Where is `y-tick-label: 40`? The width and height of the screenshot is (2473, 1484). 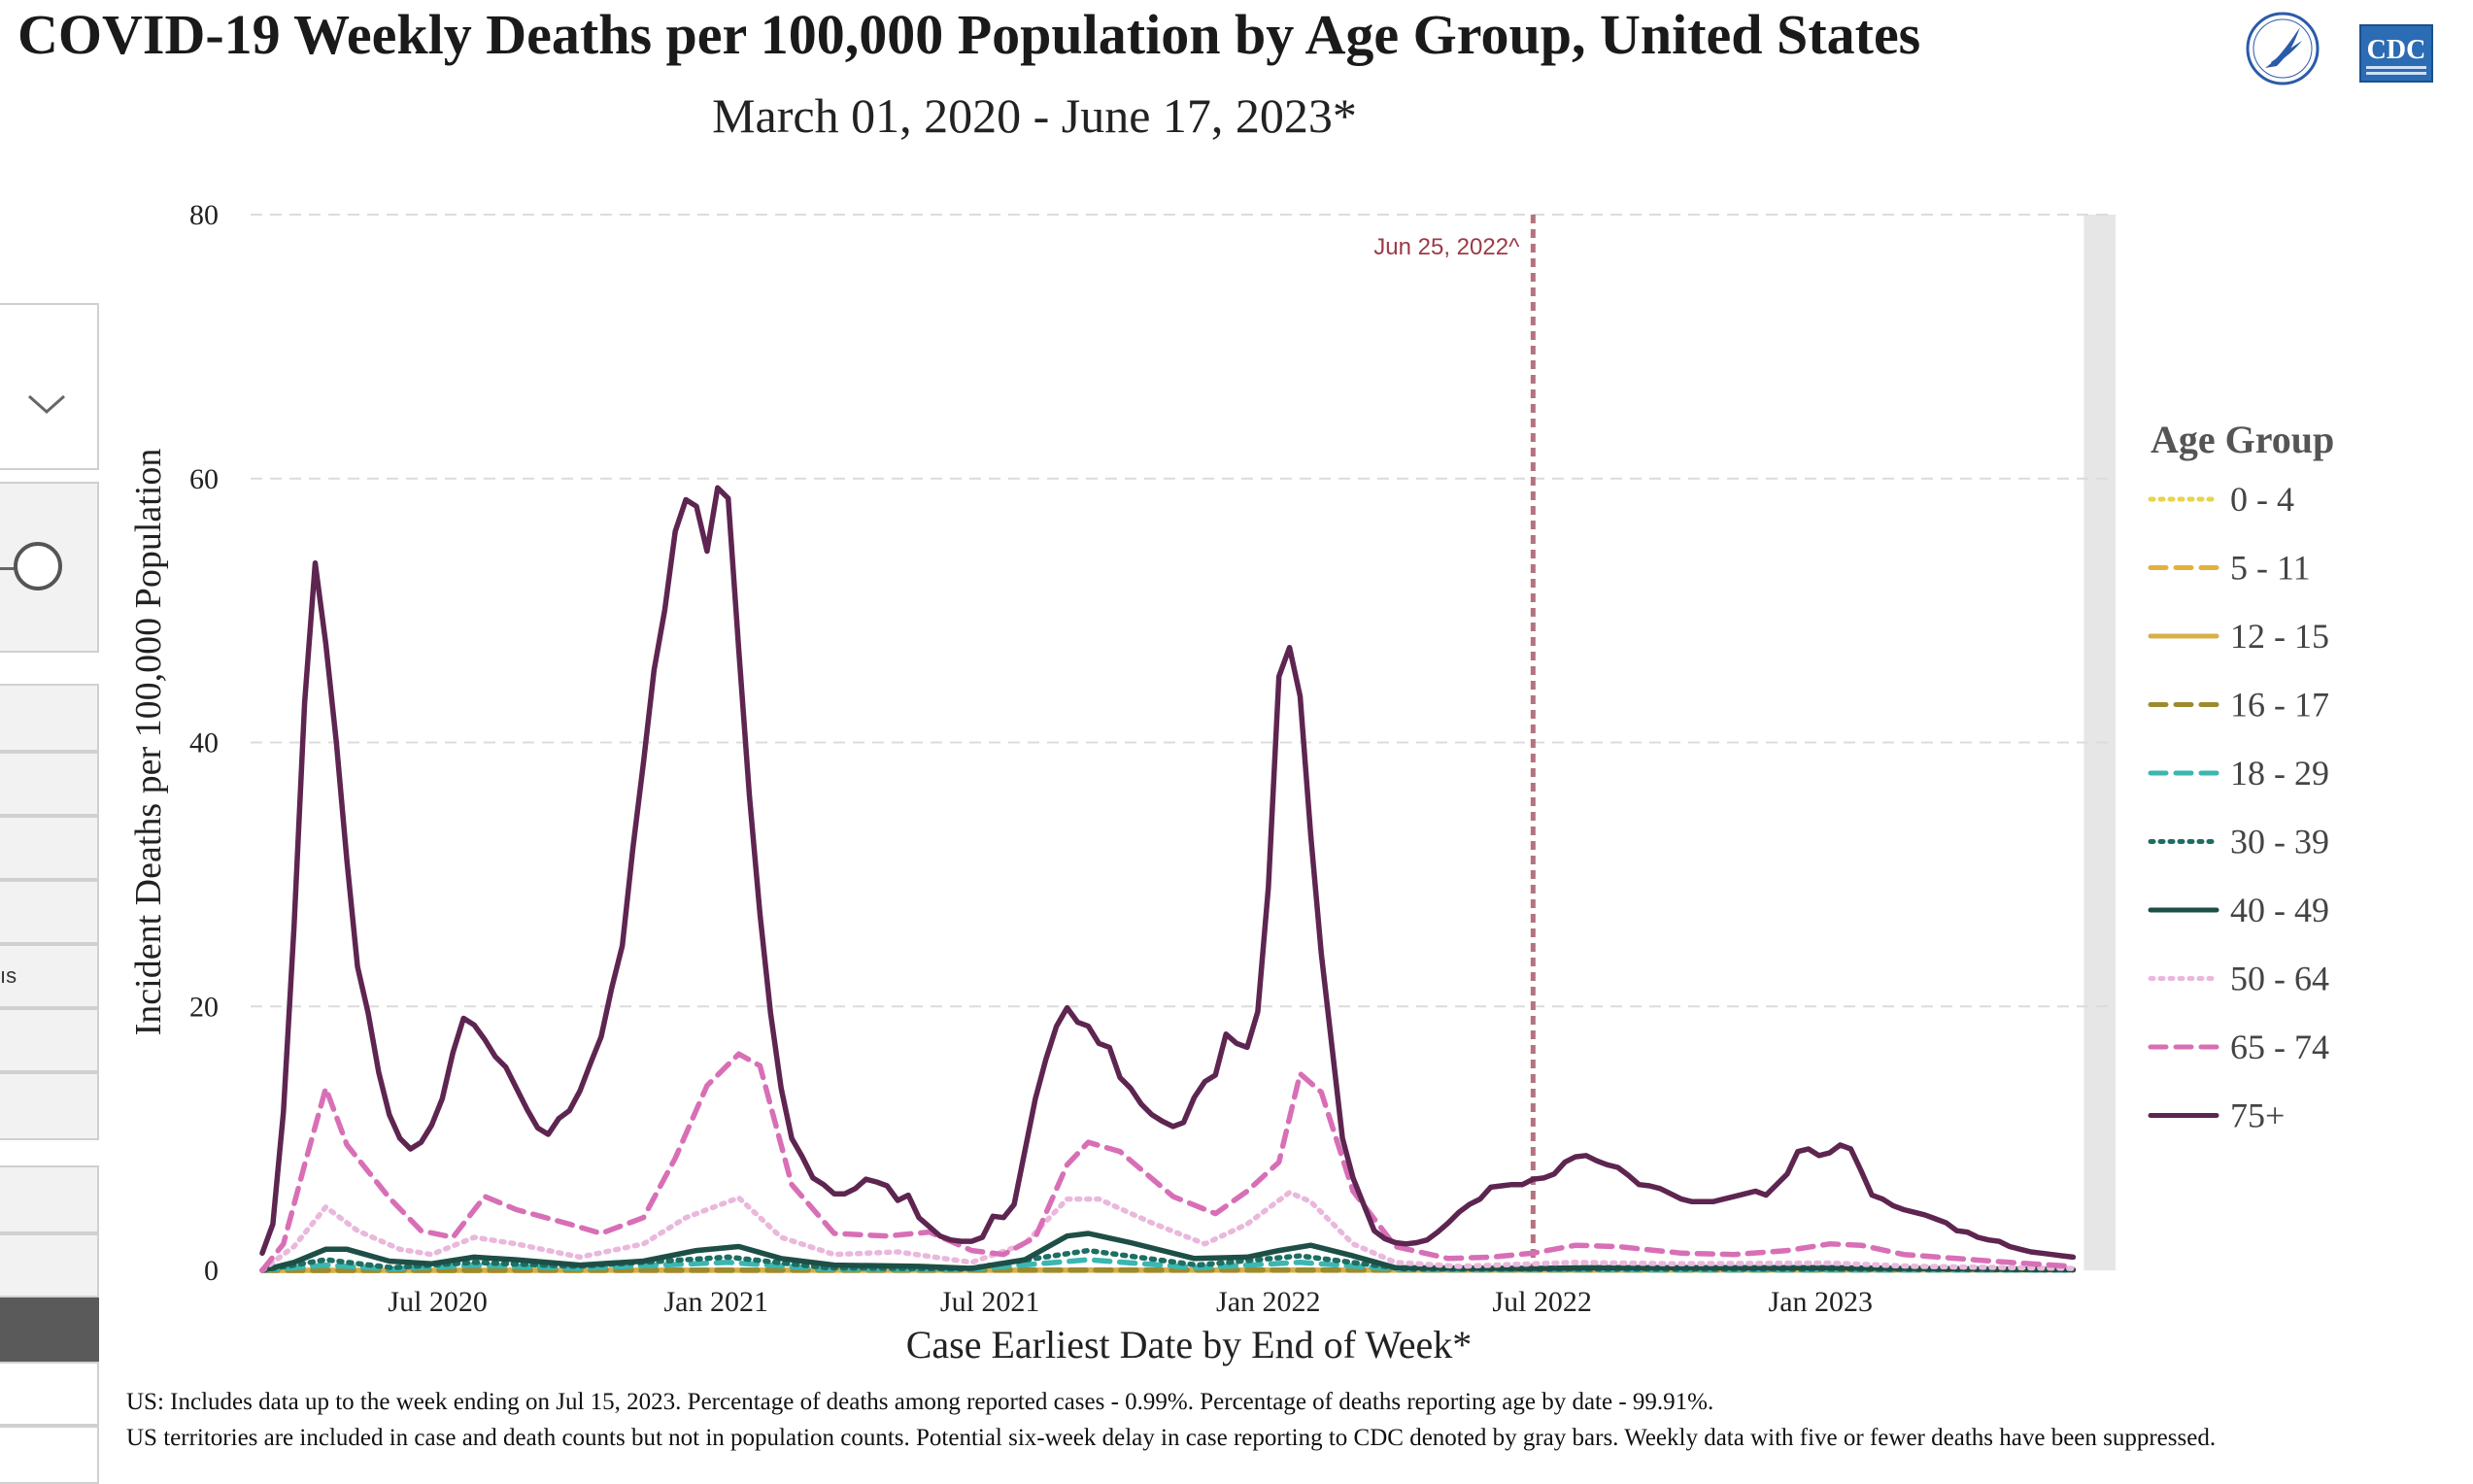 y-tick-label: 40 is located at coordinates (204, 743).